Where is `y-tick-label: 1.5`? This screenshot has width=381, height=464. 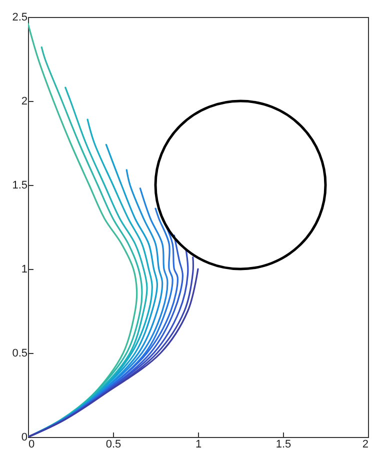 y-tick-label: 1.5 is located at coordinates (20, 186).